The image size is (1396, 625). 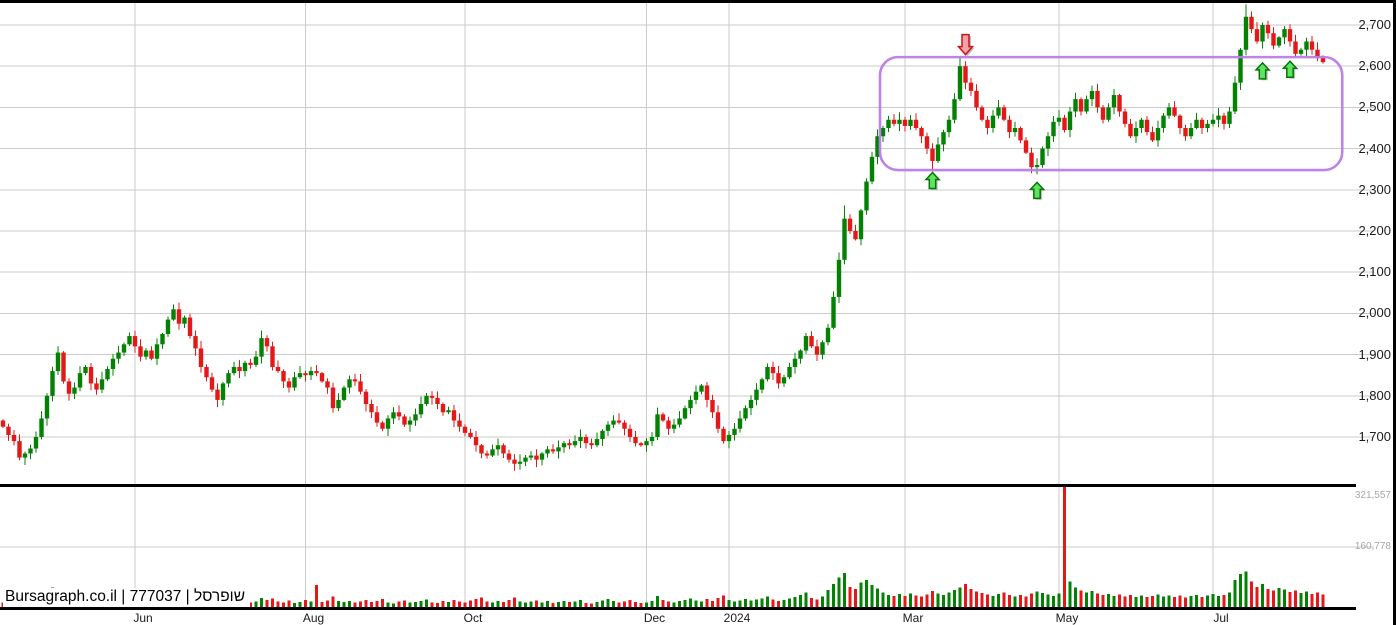 I want to click on x-axis-line, so click(x=678, y=608).